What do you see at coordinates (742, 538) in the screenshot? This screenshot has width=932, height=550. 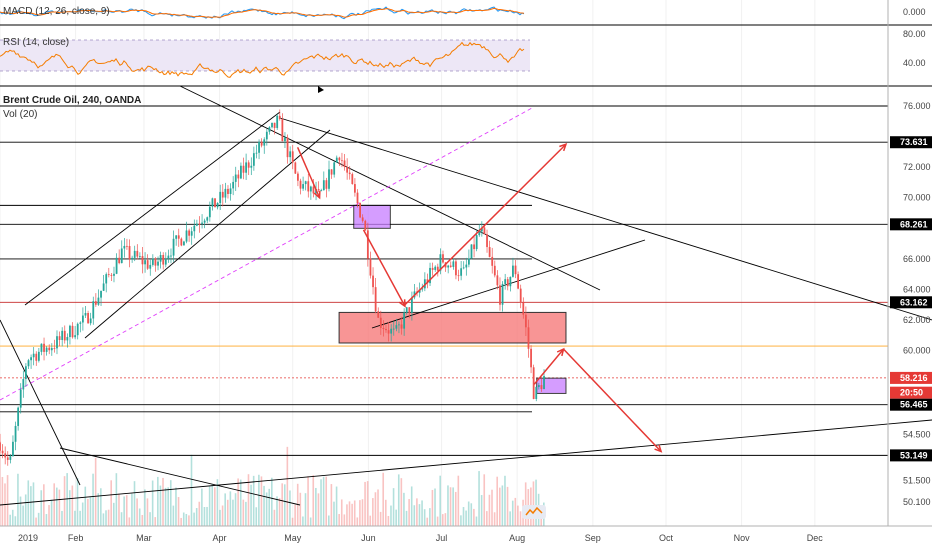 I see `date-tick: Nov` at bounding box center [742, 538].